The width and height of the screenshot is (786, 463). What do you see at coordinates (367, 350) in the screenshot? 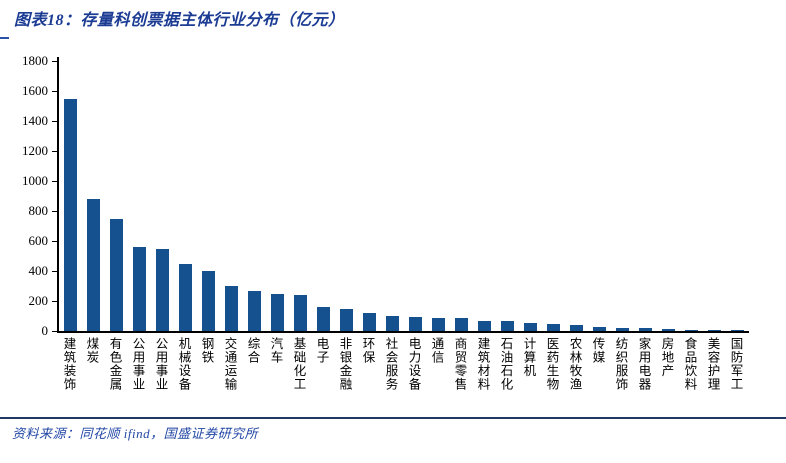
I see `x-axis-label: 环保` at bounding box center [367, 350].